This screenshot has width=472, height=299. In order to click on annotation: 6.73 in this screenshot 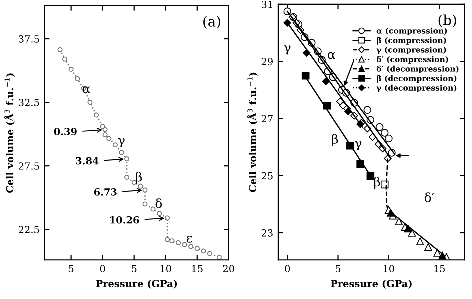, I will do `click(105, 192)`.